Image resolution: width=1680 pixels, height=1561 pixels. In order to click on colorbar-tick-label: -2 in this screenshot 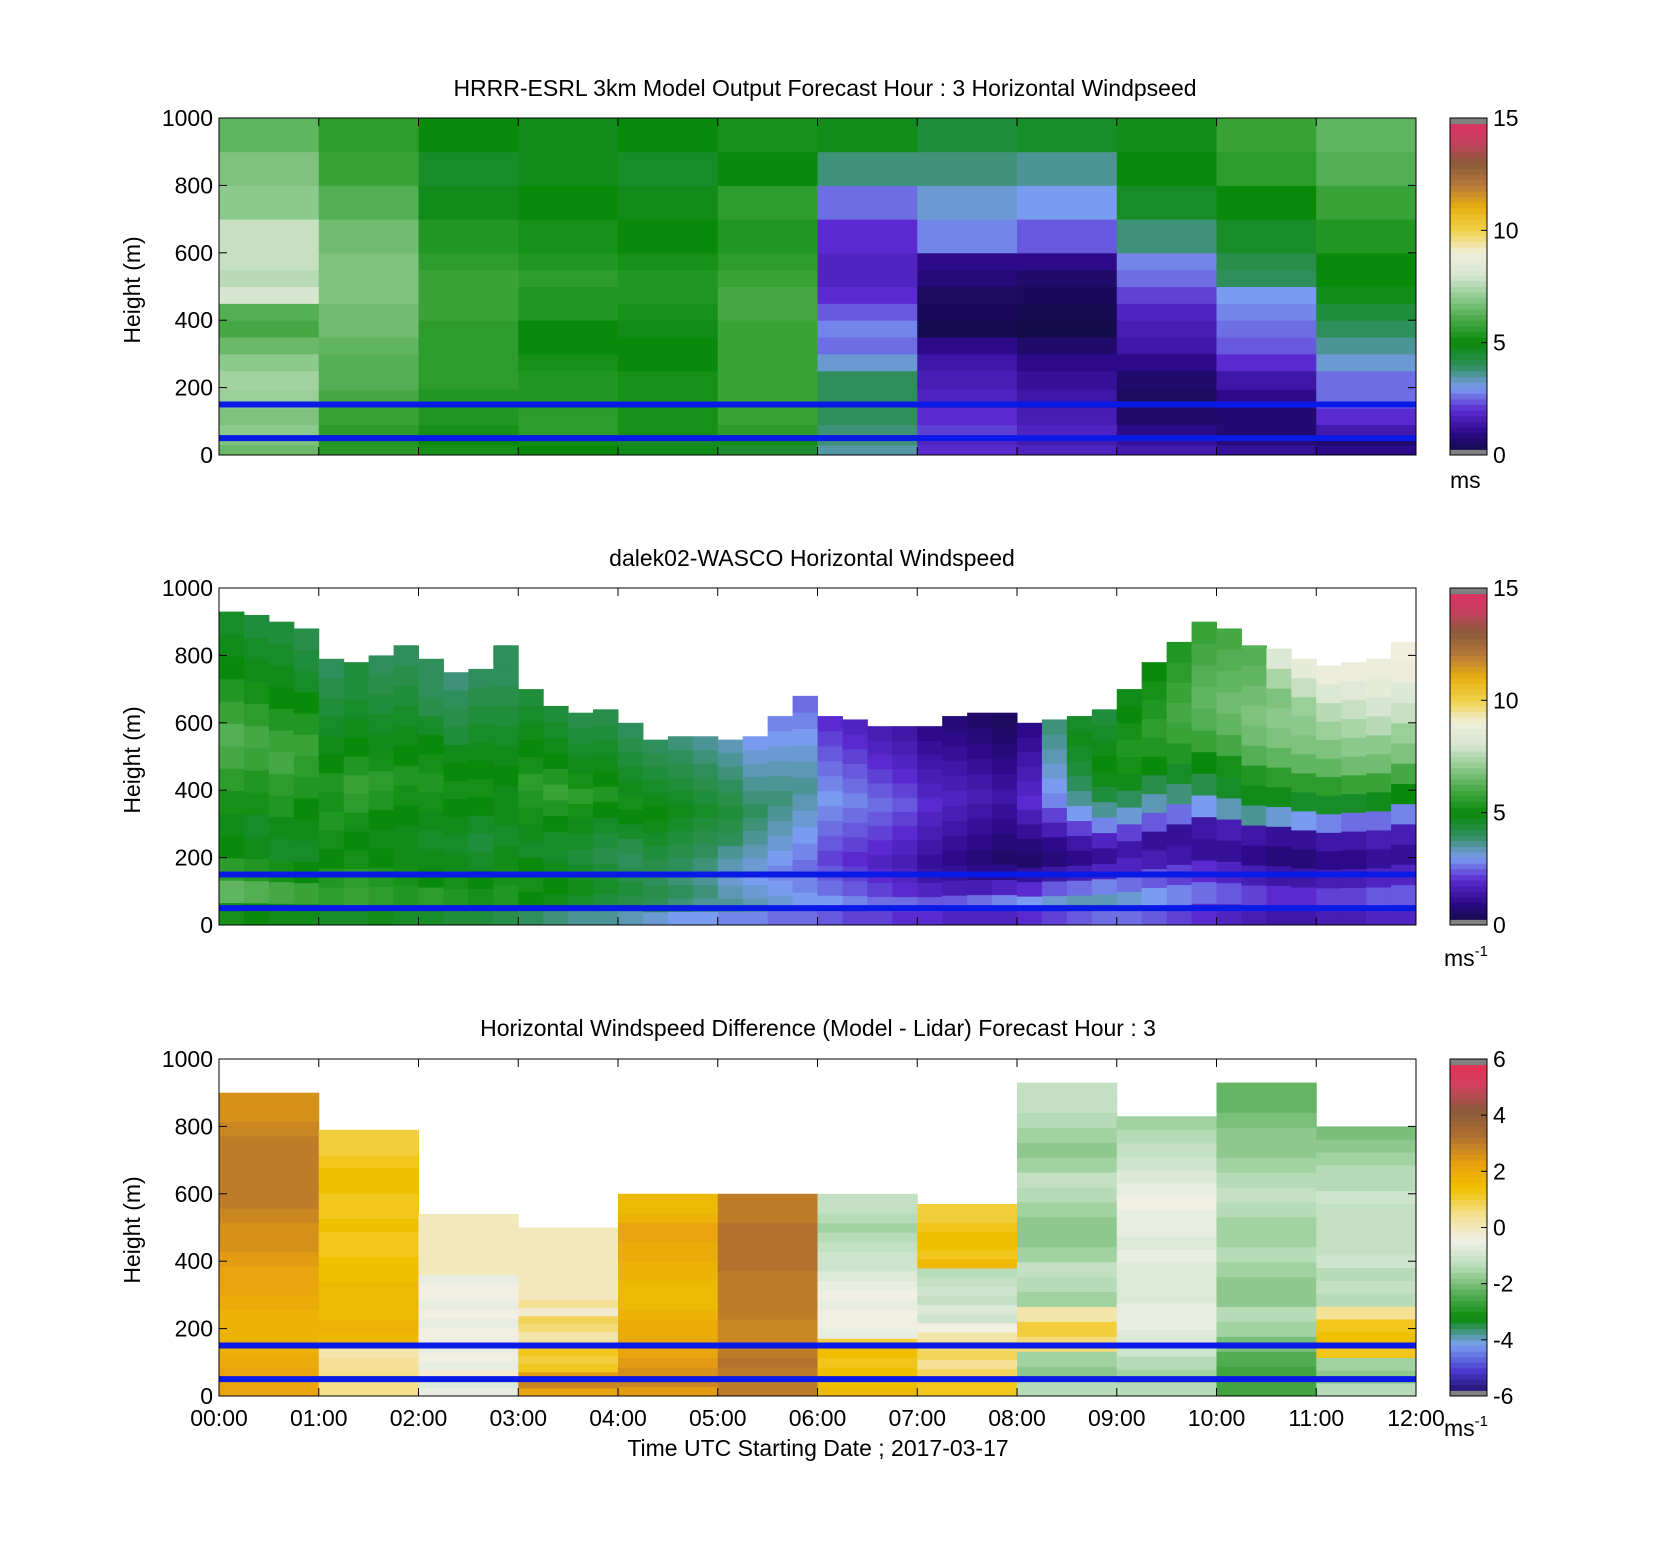, I will do `click(1503, 1284)`.